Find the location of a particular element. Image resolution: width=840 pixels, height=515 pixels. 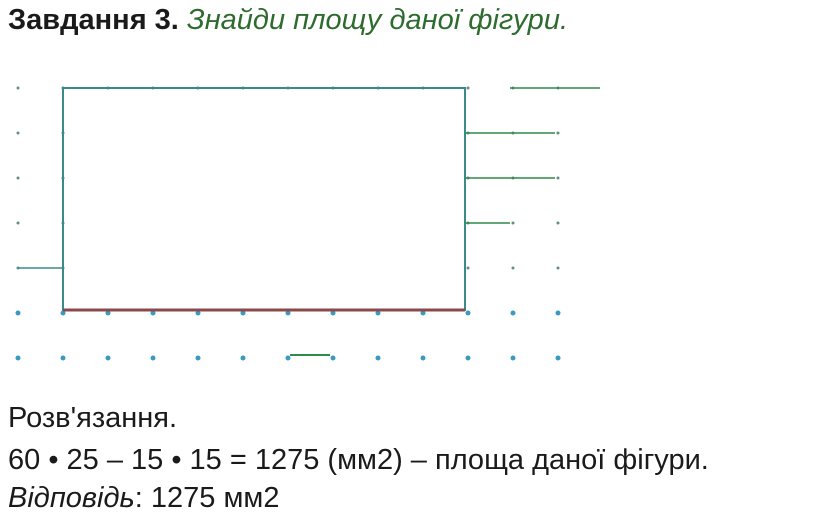

answer-label: Відповідь is located at coordinates (71, 498).